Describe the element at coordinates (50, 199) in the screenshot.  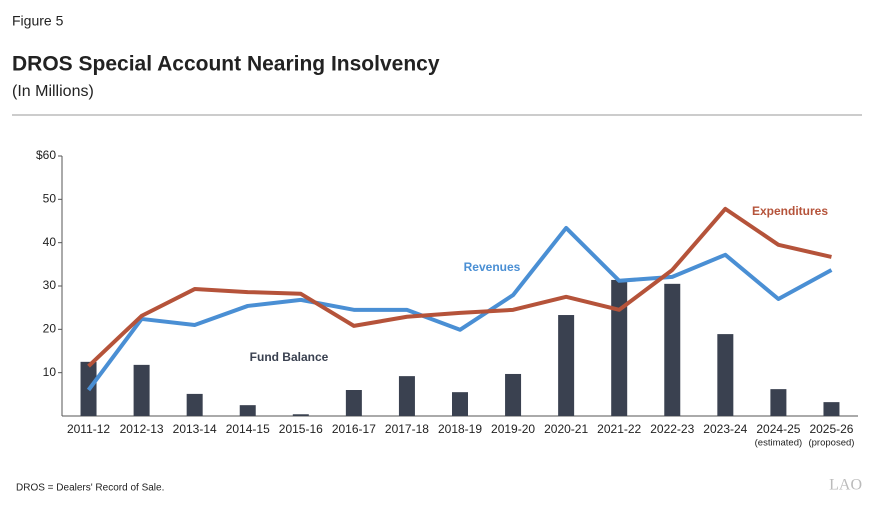
I see `y-tick-label: 50` at that location.